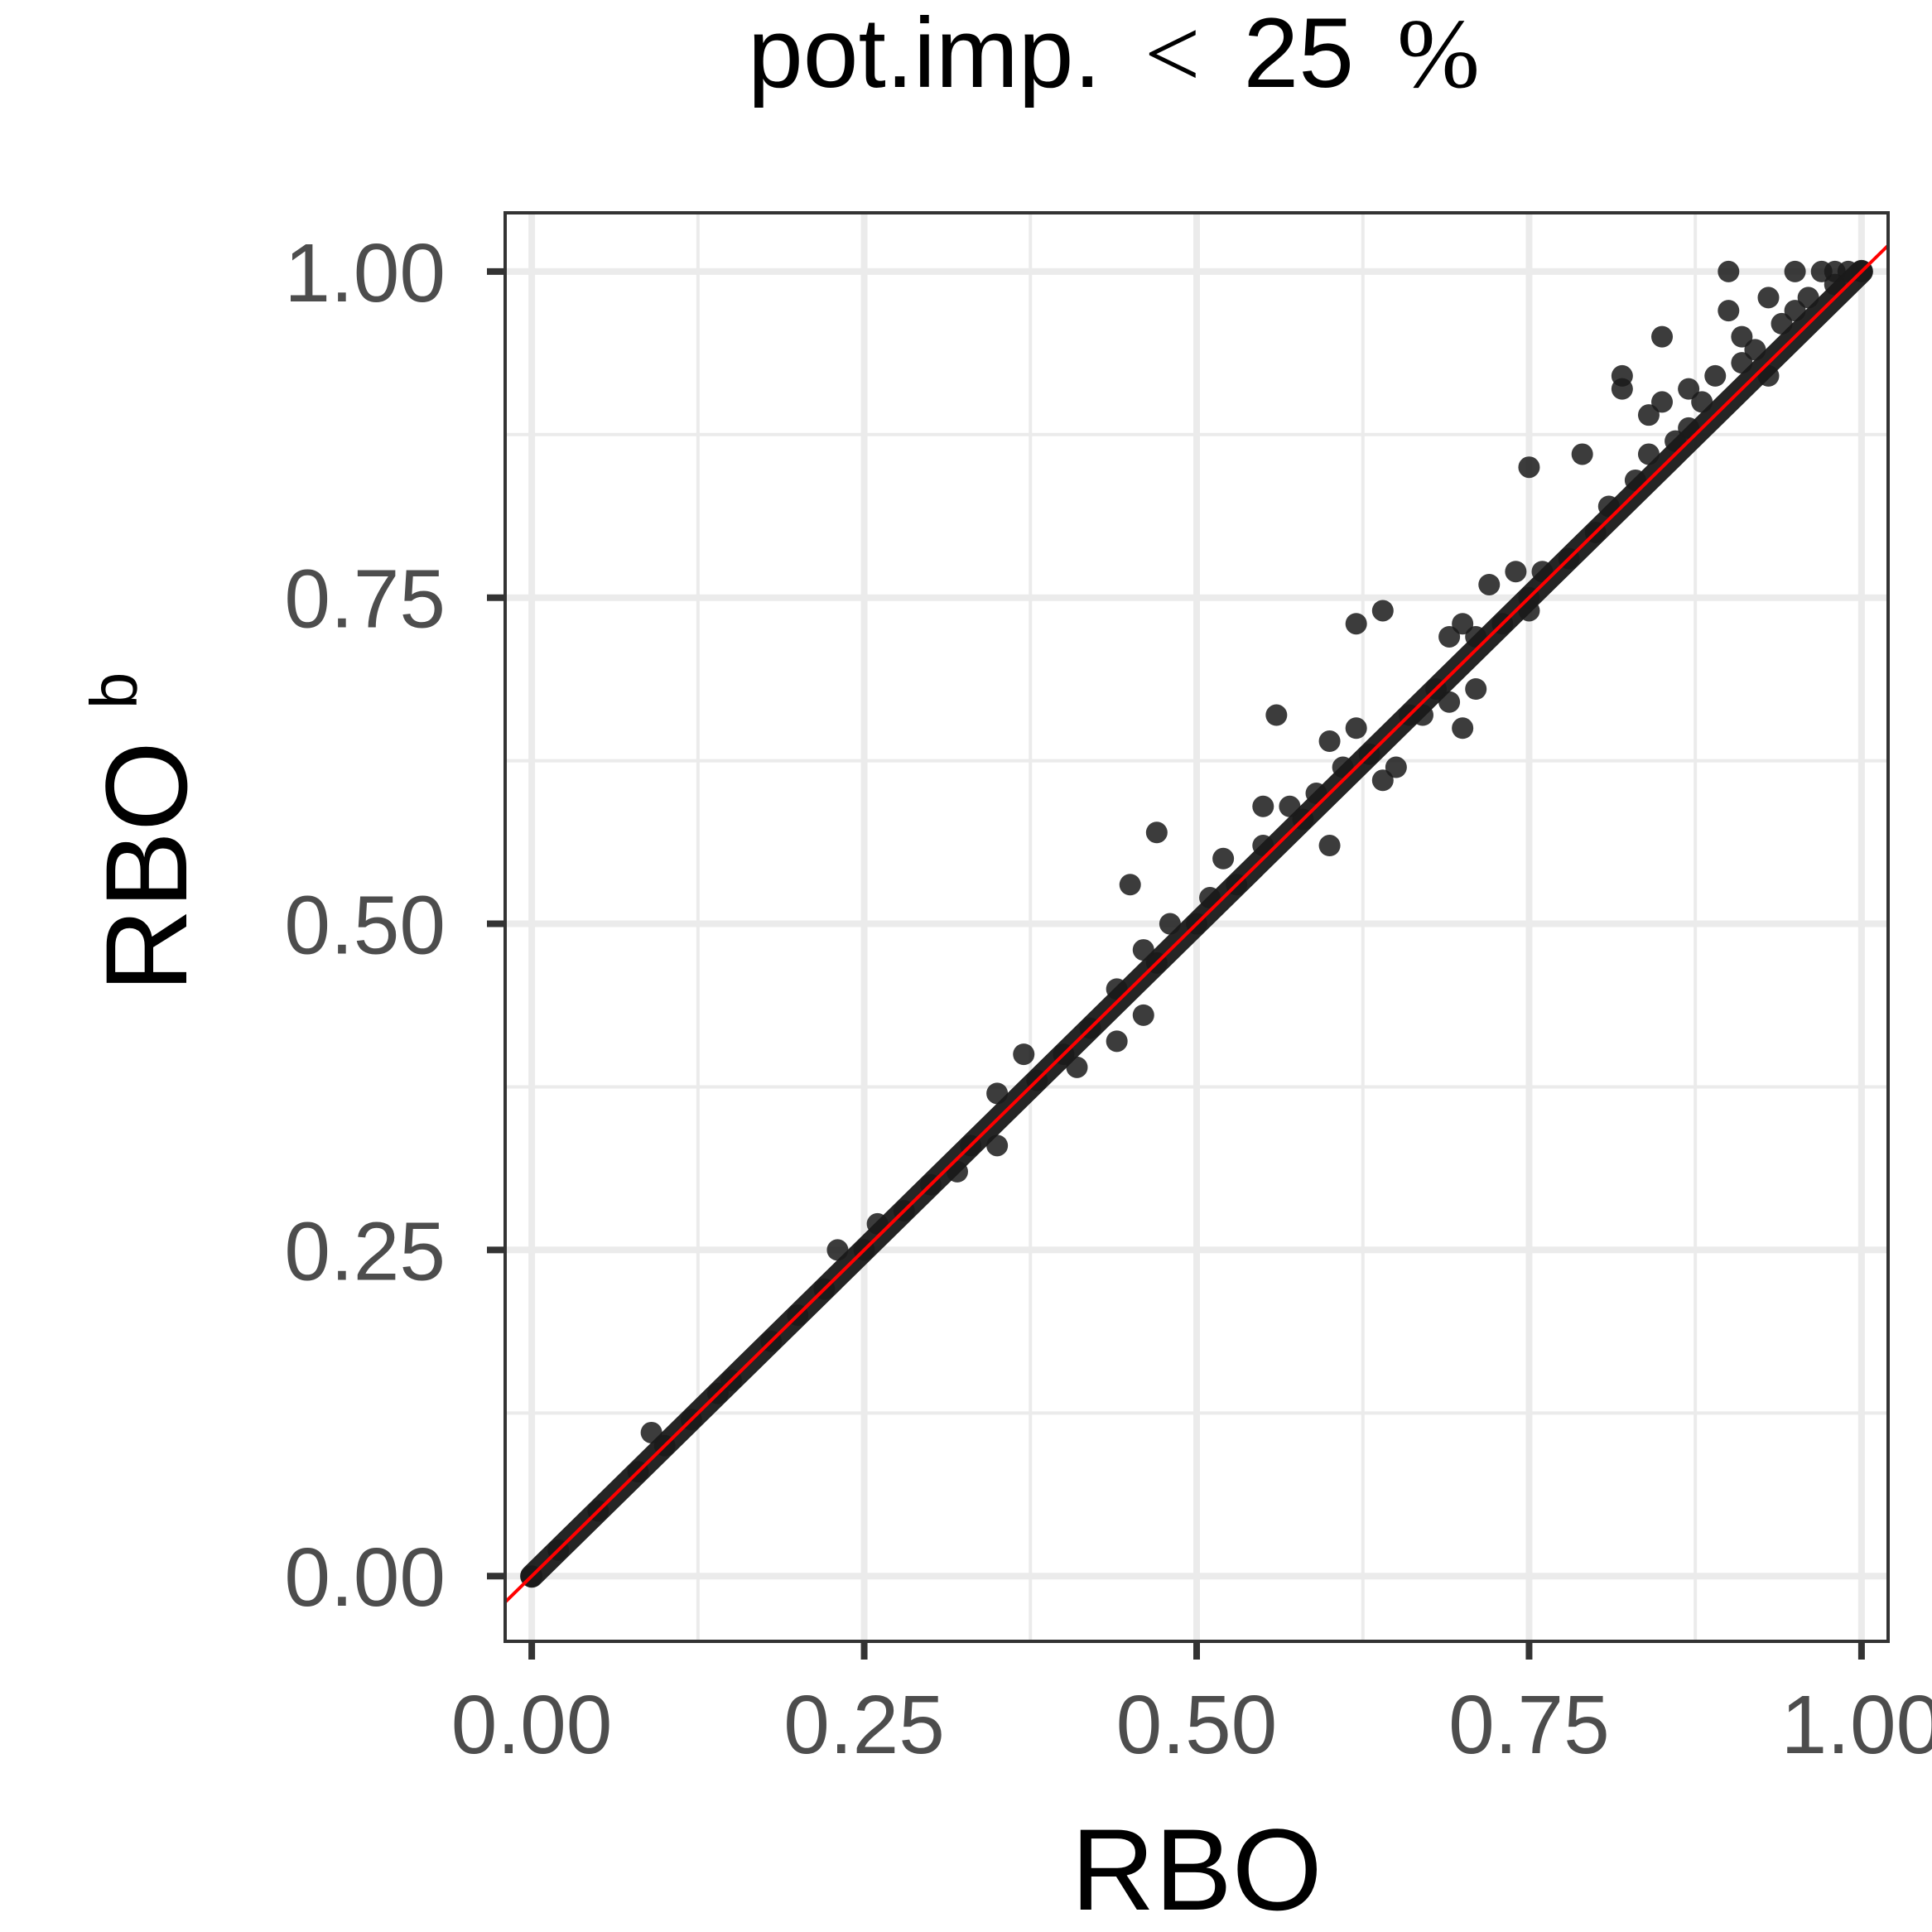  Describe the element at coordinates (1172, 54) in the screenshot. I see `title-operator: <` at that location.